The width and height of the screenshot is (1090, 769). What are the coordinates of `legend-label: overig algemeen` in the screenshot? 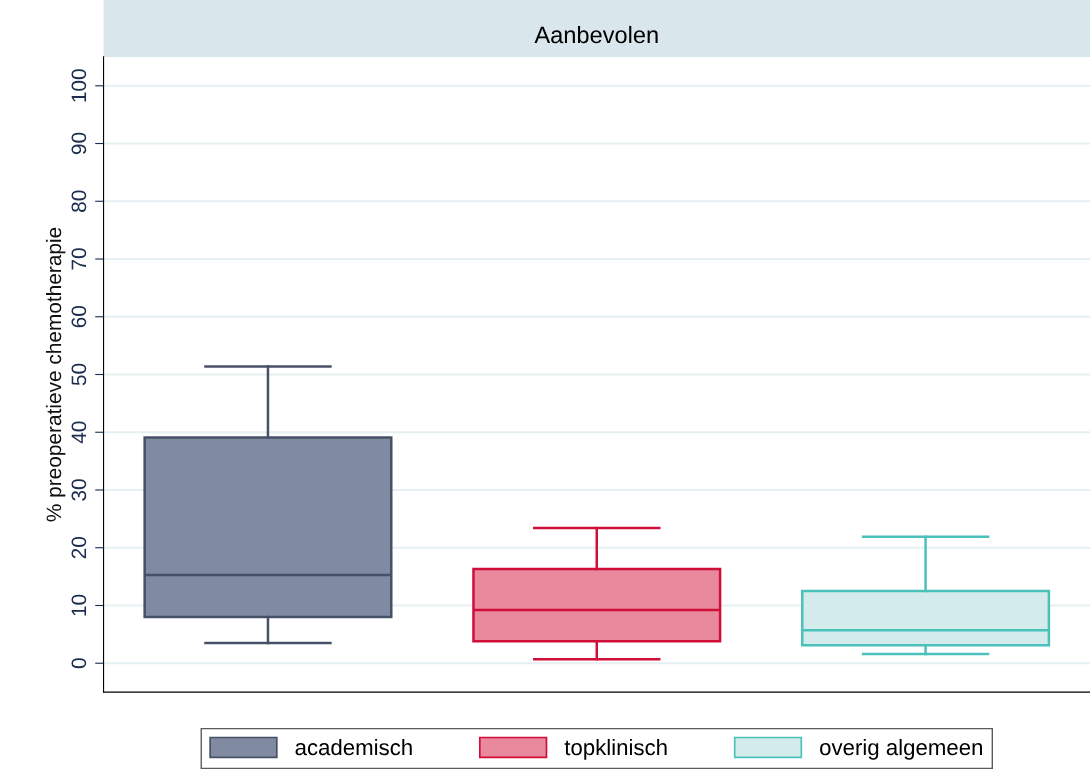 It's located at (901, 749).